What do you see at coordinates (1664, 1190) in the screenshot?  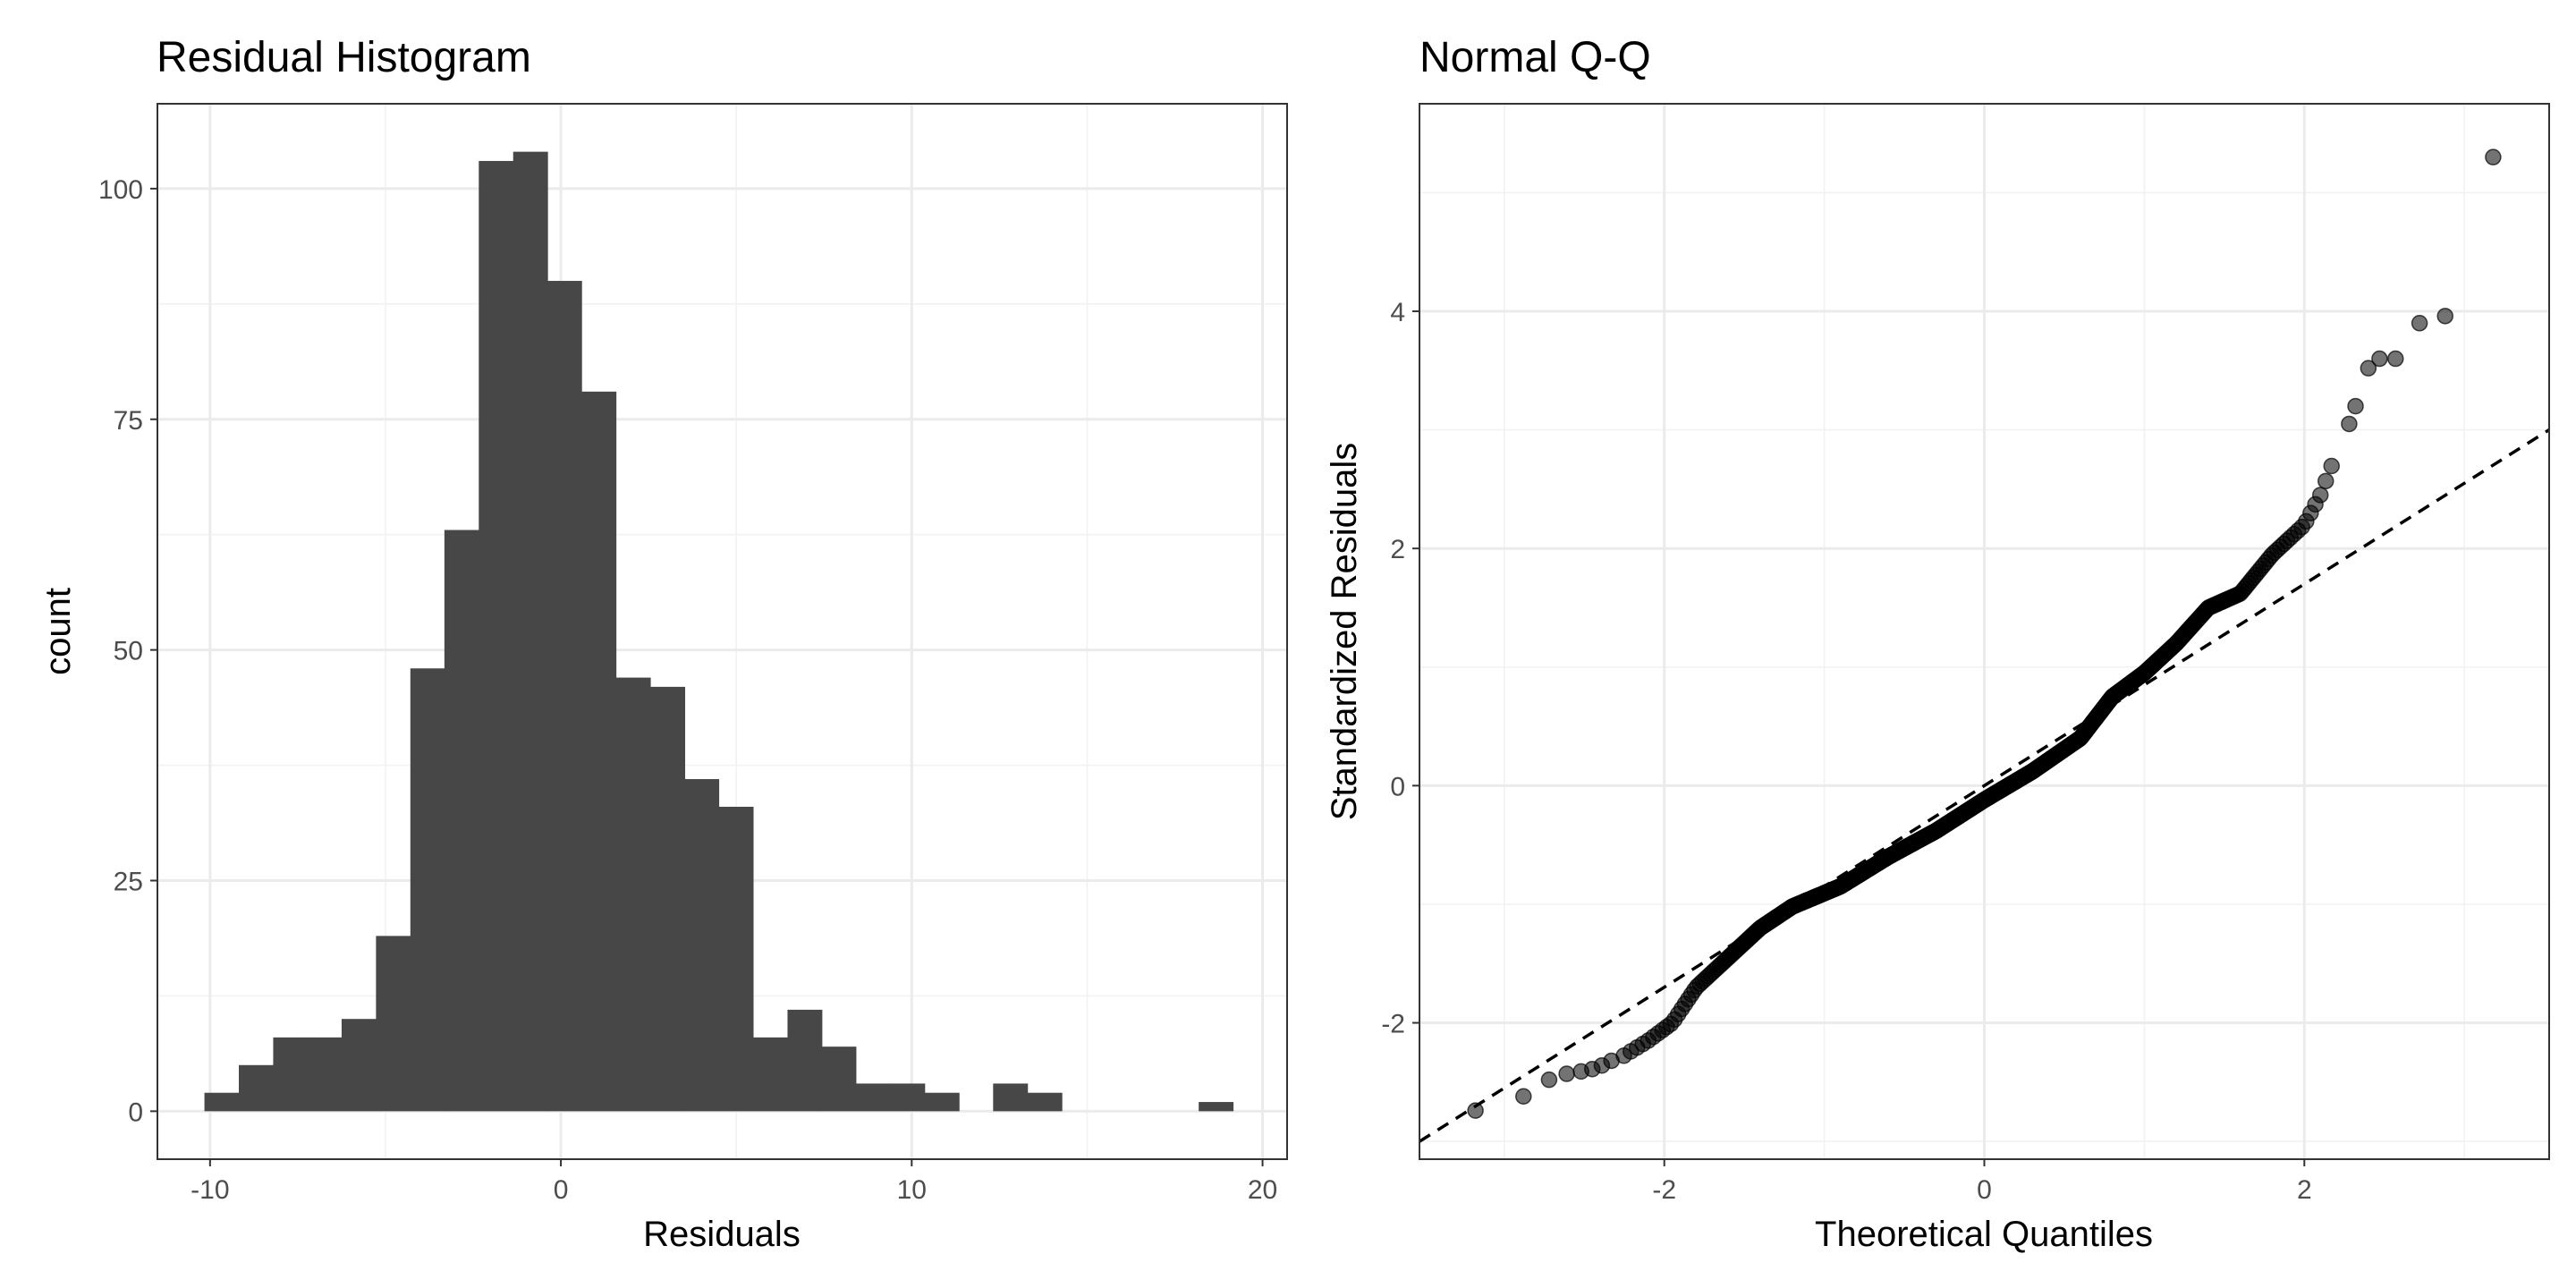 I see `x-tick-label: -2` at bounding box center [1664, 1190].